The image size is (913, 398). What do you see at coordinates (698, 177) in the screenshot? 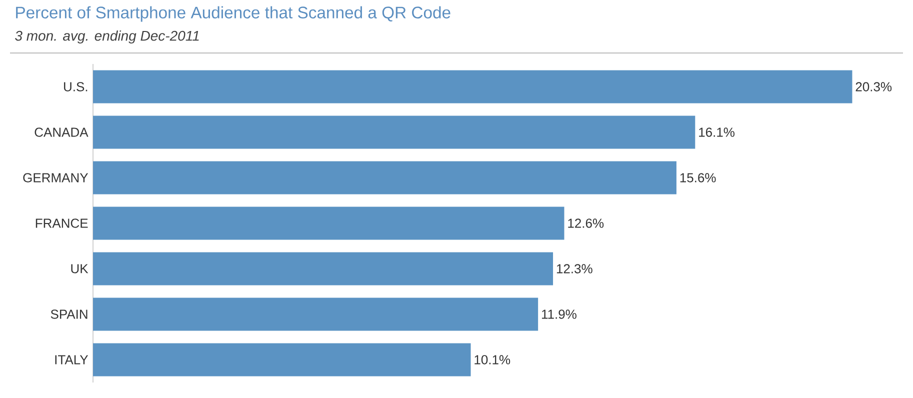
I see `data-label: 15.6%` at bounding box center [698, 177].